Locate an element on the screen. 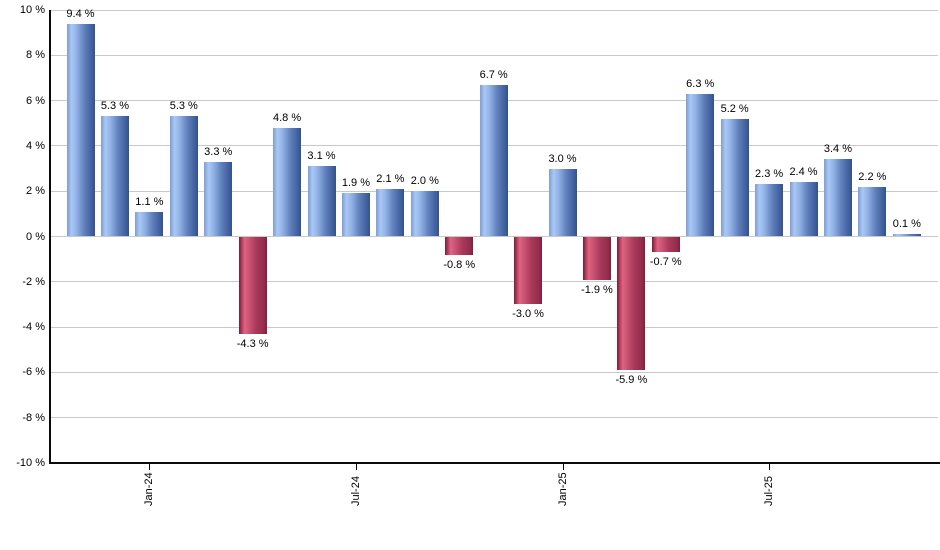 The image size is (940, 550). y-axis-label: -10 % is located at coordinates (30, 463).